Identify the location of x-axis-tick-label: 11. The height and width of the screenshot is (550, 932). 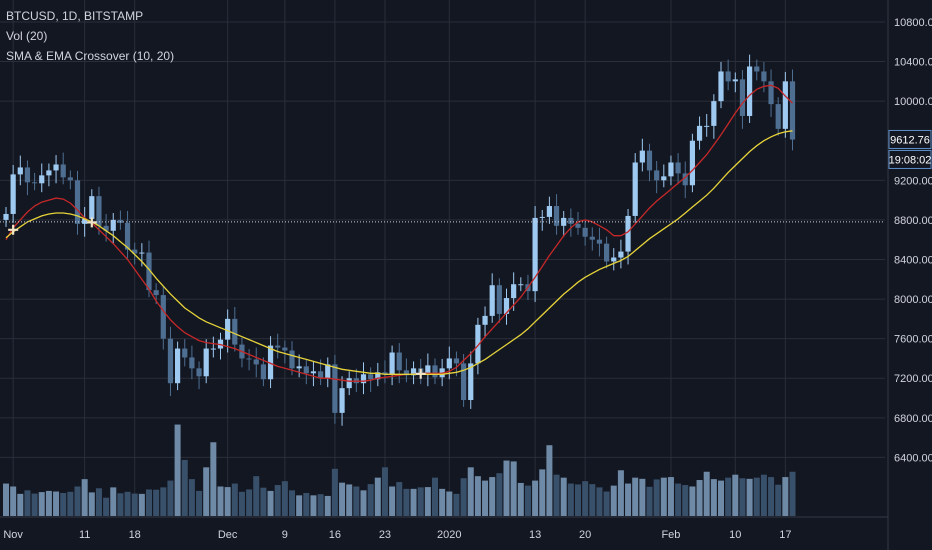
(84, 535).